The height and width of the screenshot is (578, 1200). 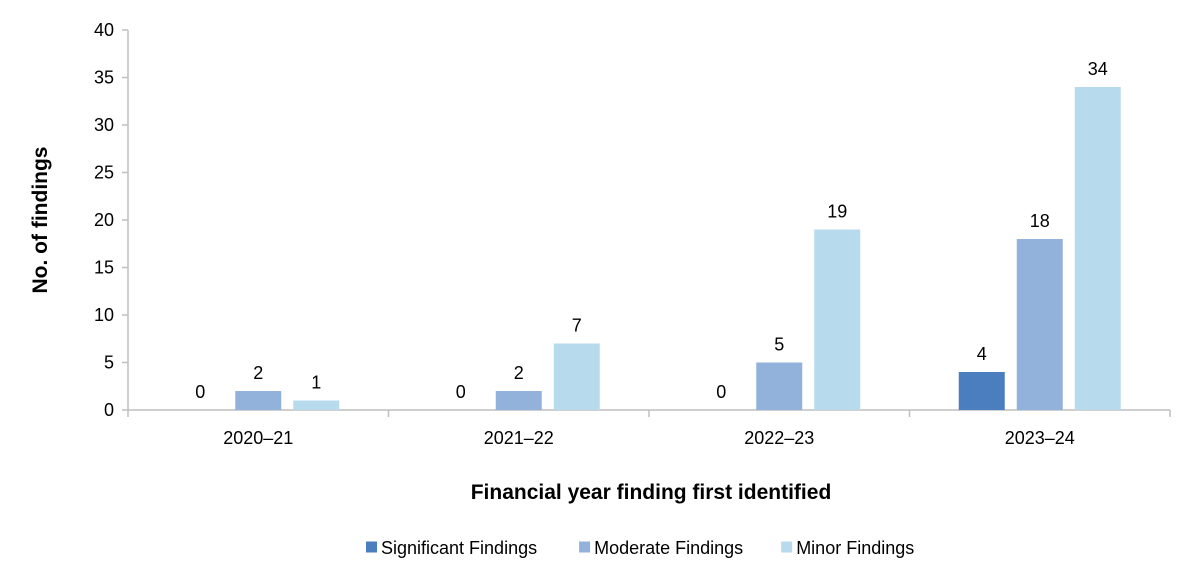 What do you see at coordinates (109, 363) in the screenshot?
I see `y-tick-label: 5` at bounding box center [109, 363].